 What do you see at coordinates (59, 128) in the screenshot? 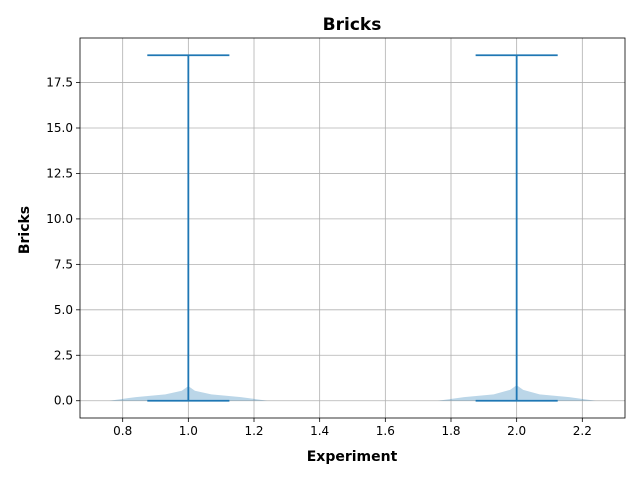
I see `y-tick-label: 15.0` at bounding box center [59, 128].